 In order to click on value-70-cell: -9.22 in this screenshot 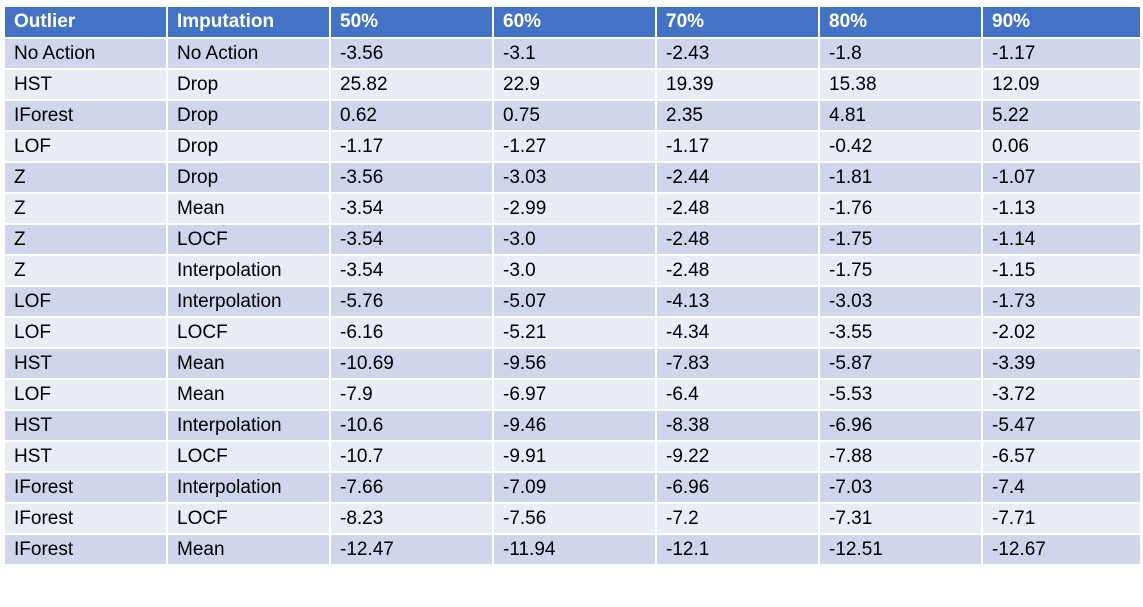, I will do `click(737, 456)`.